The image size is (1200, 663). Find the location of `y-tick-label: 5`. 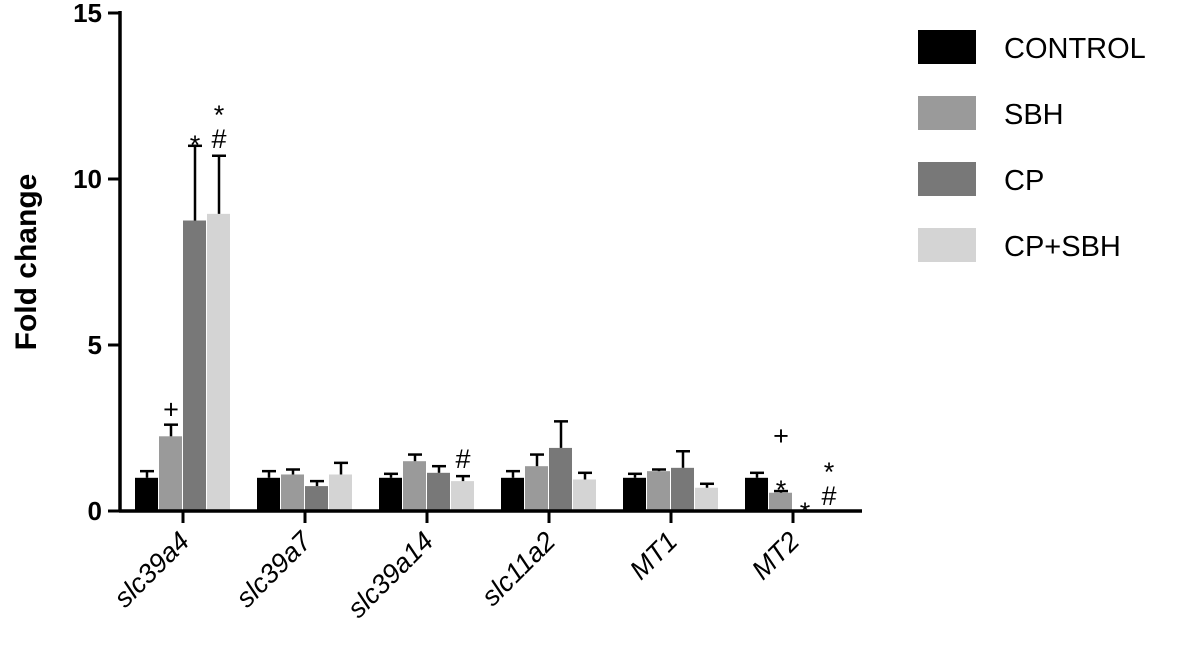

y-tick-label: 5 is located at coordinates (95, 345).